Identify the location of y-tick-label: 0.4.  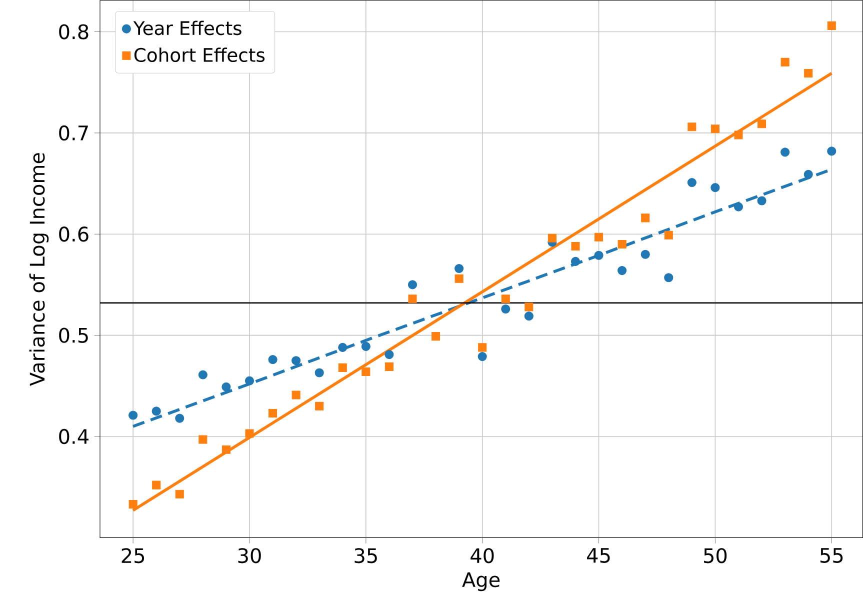
(73, 436).